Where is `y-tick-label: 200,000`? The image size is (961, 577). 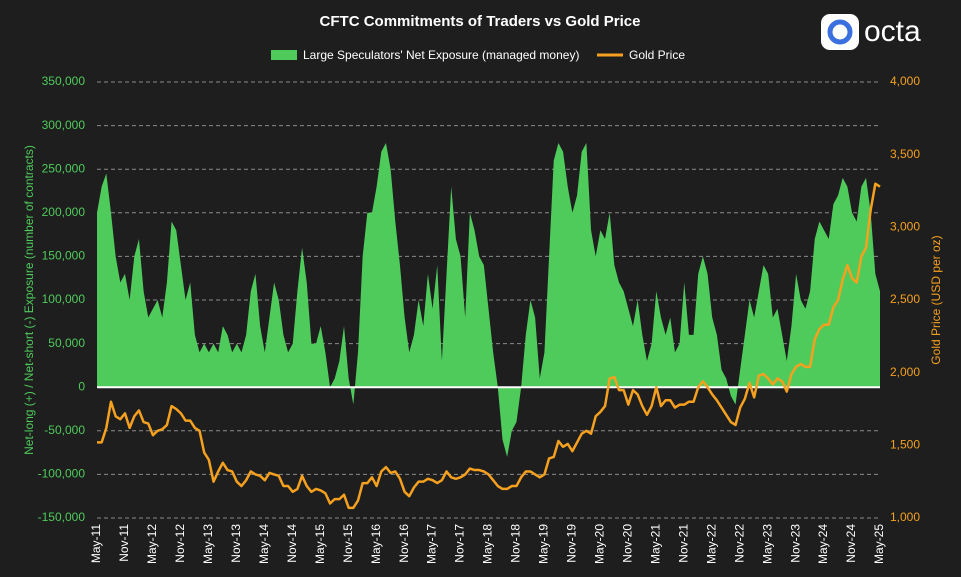
y-tick-label: 200,000 is located at coordinates (64, 212).